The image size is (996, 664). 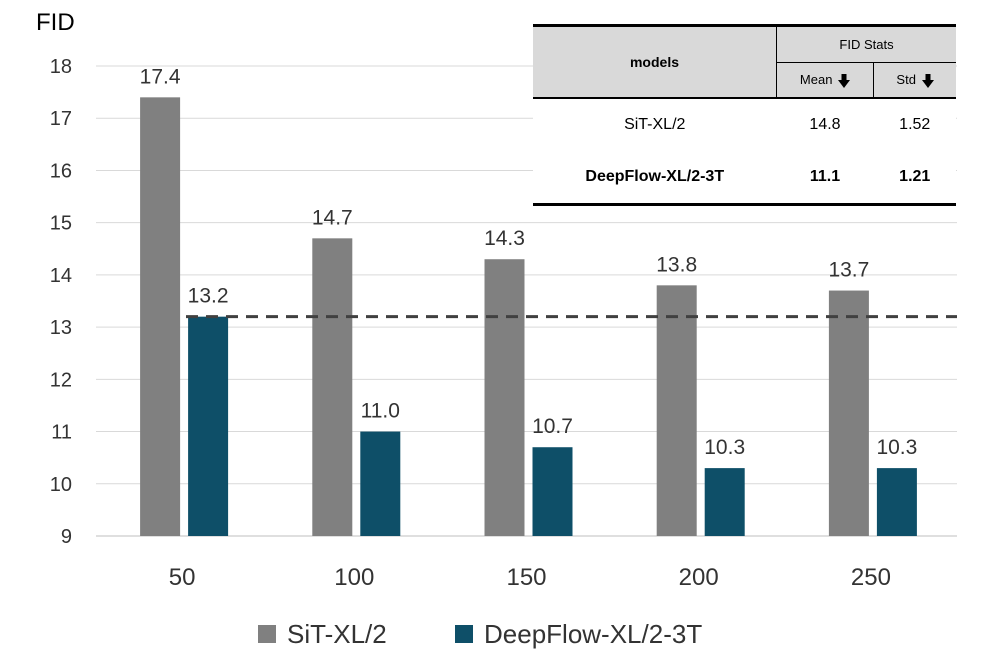 What do you see at coordinates (825, 124) in the screenshot?
I see `row-mean: 14.8` at bounding box center [825, 124].